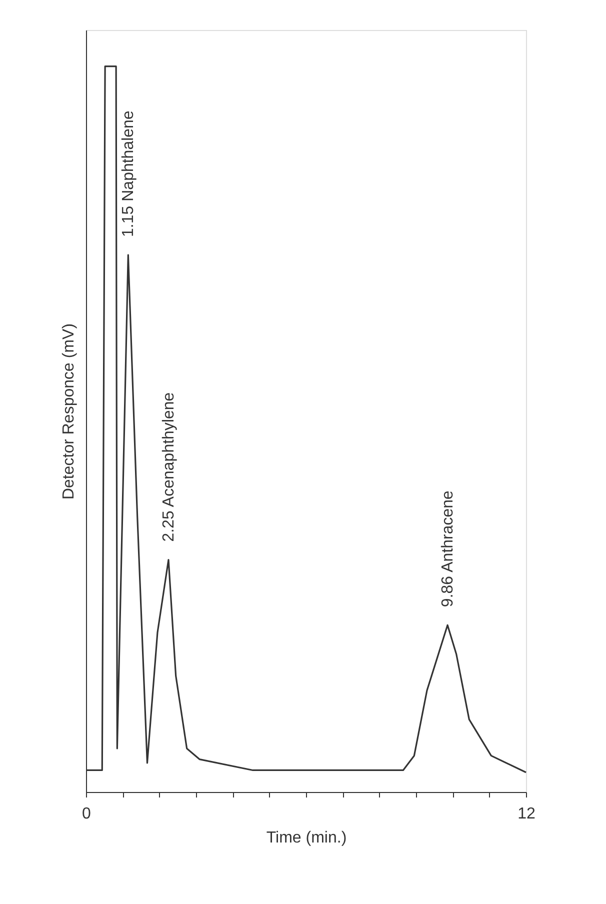 The width and height of the screenshot is (606, 904). What do you see at coordinates (527, 814) in the screenshot?
I see `x-tick-label: 12` at bounding box center [527, 814].